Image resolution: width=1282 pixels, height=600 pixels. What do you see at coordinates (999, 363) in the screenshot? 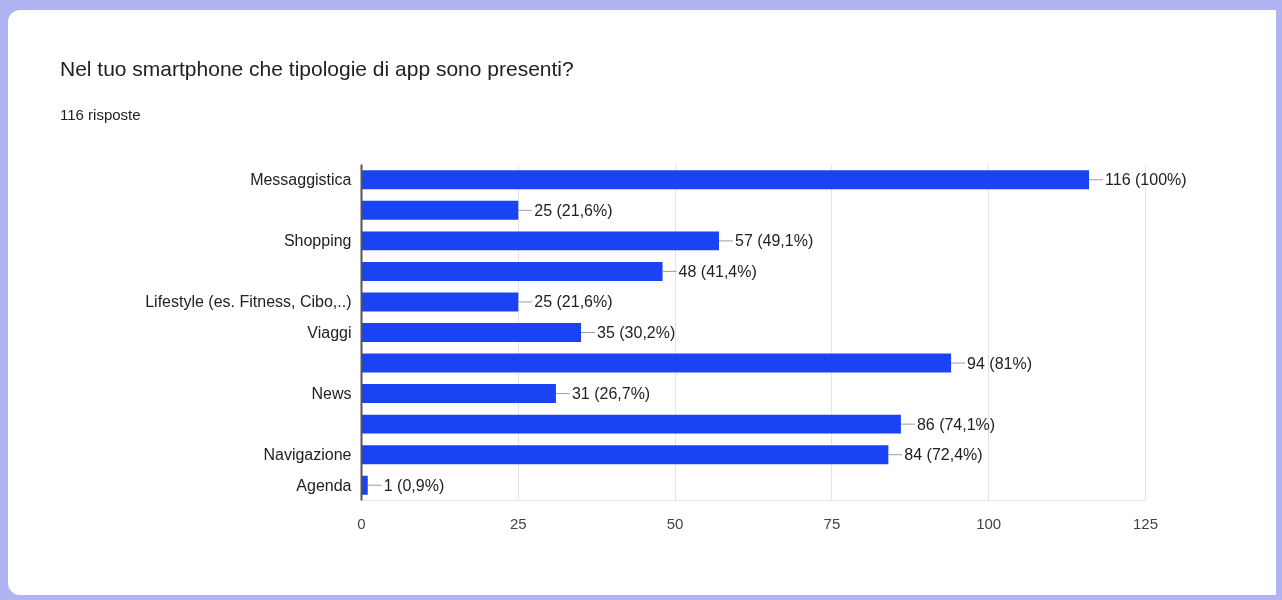
I see `data-label: 94 (81%)` at bounding box center [999, 363].